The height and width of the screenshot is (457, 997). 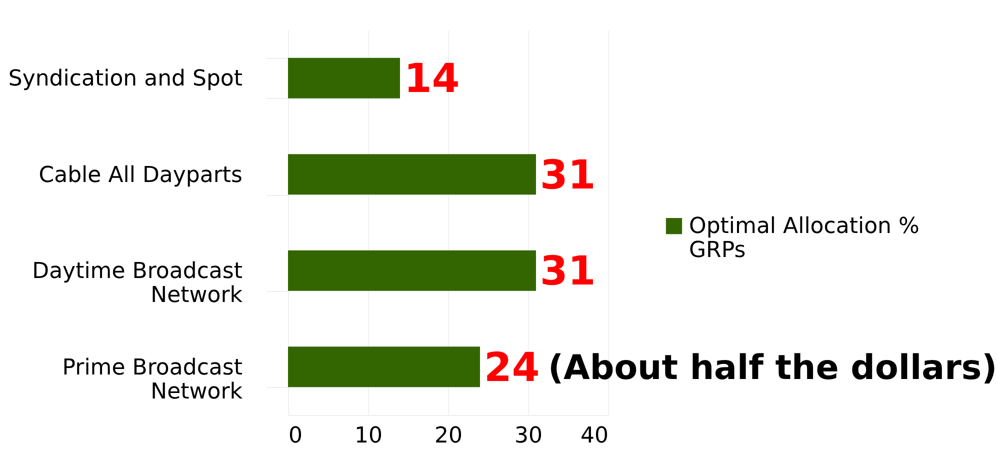 What do you see at coordinates (140, 175) in the screenshot?
I see `y-tick-label: Cable All Dayparts` at bounding box center [140, 175].